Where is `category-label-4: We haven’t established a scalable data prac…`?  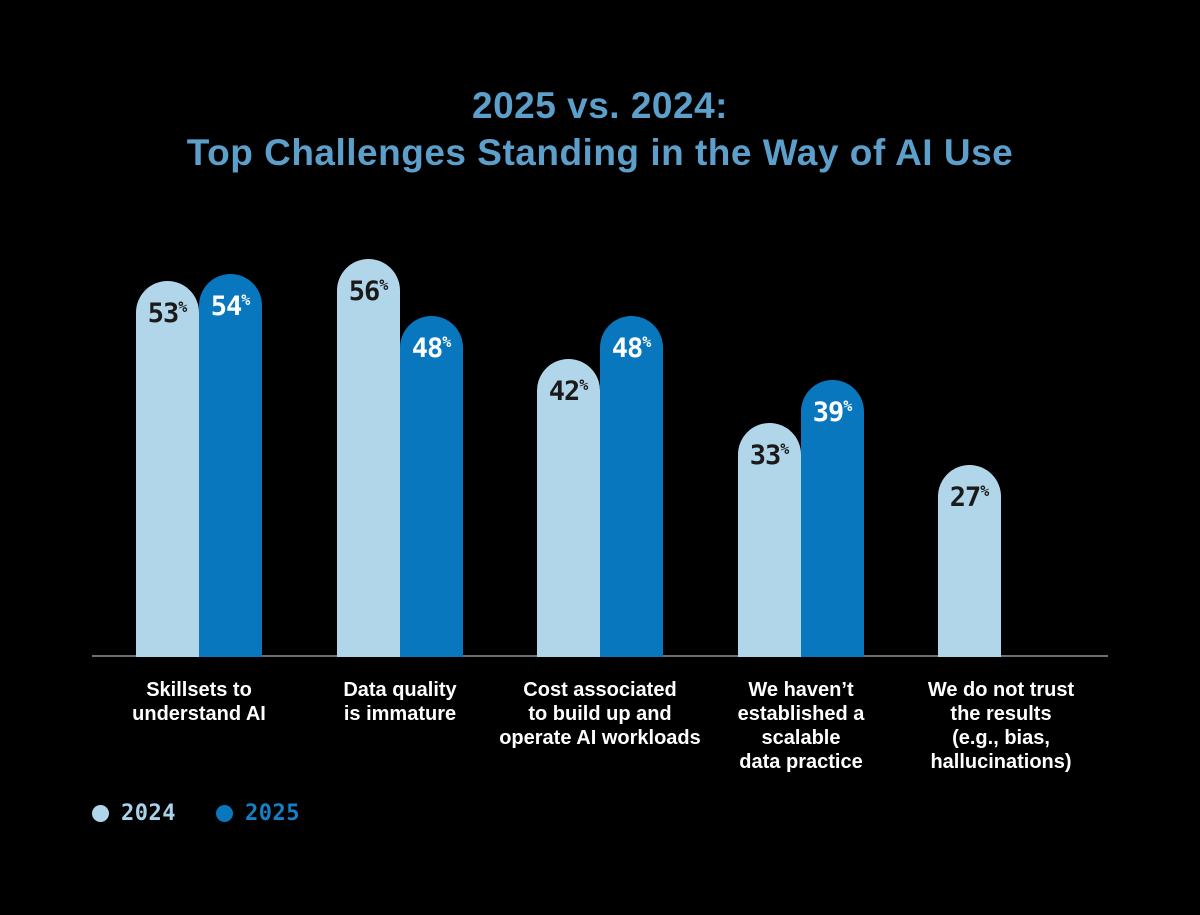 category-label-4: We haven’t established a scalable data prac… is located at coordinates (801, 726).